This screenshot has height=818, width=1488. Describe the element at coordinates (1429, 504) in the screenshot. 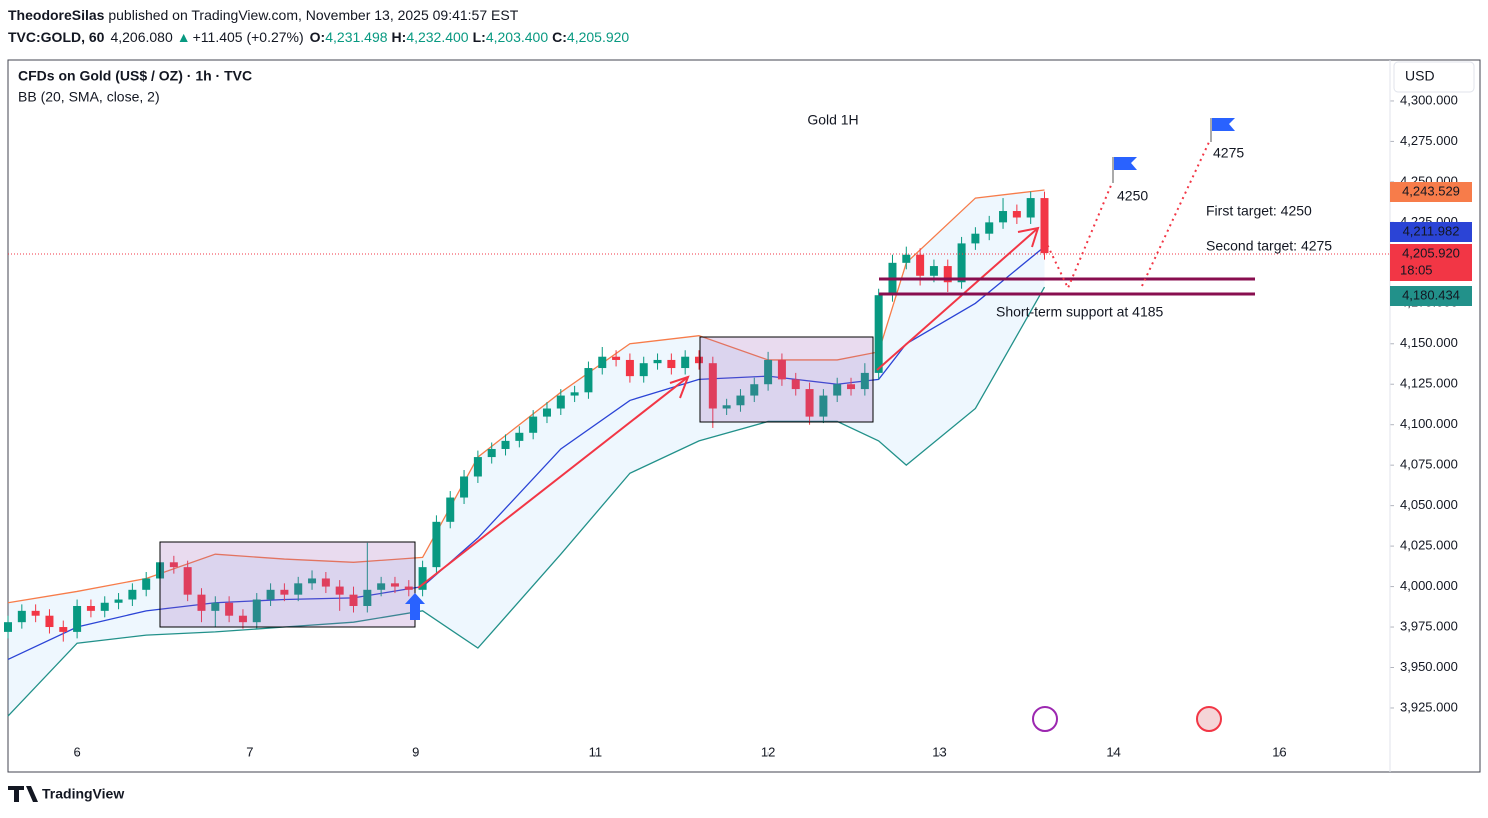

I see `y-tick-label: 4,050.000` at that location.